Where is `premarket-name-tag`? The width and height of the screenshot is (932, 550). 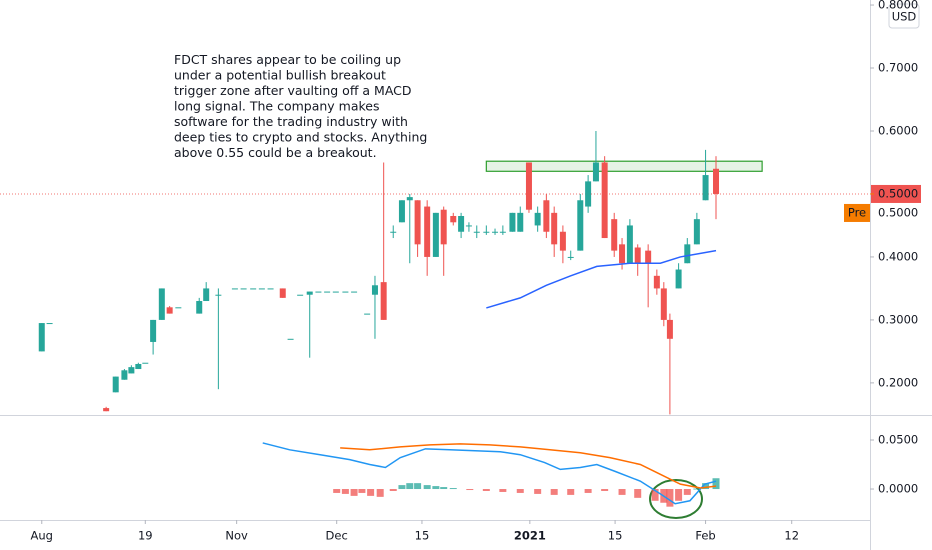 premarket-name-tag is located at coordinates (857, 212).